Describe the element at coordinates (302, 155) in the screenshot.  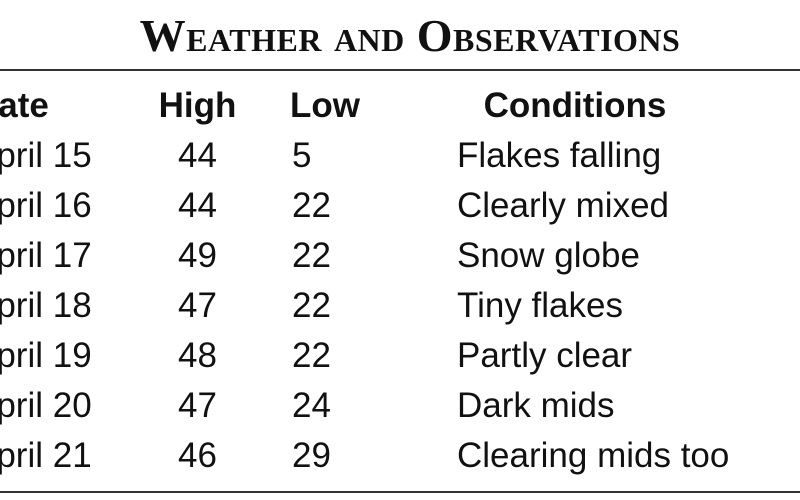
I see `low-cell: 5` at that location.